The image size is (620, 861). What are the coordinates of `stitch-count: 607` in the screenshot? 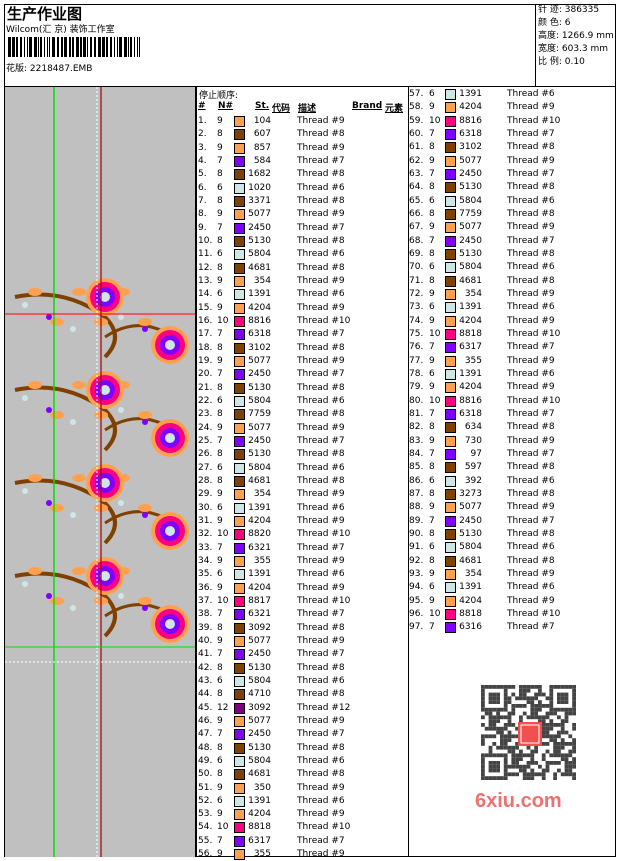 It's located at (262, 134).